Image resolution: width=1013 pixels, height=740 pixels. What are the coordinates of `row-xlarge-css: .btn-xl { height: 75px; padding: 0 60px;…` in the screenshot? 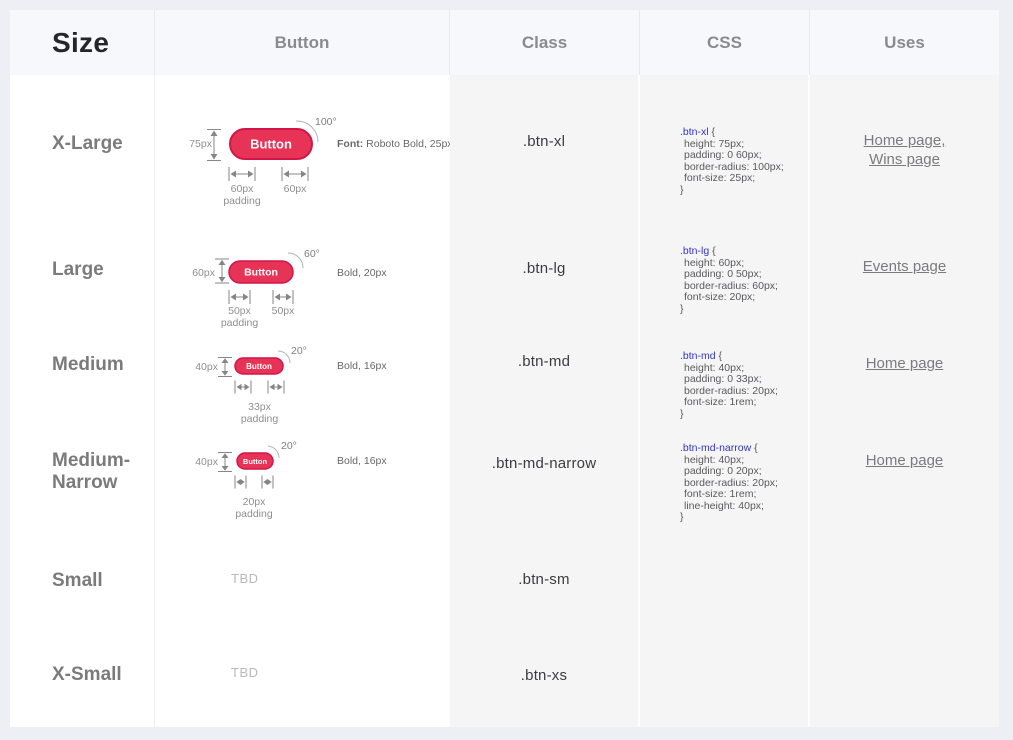 It's located at (725, 152).